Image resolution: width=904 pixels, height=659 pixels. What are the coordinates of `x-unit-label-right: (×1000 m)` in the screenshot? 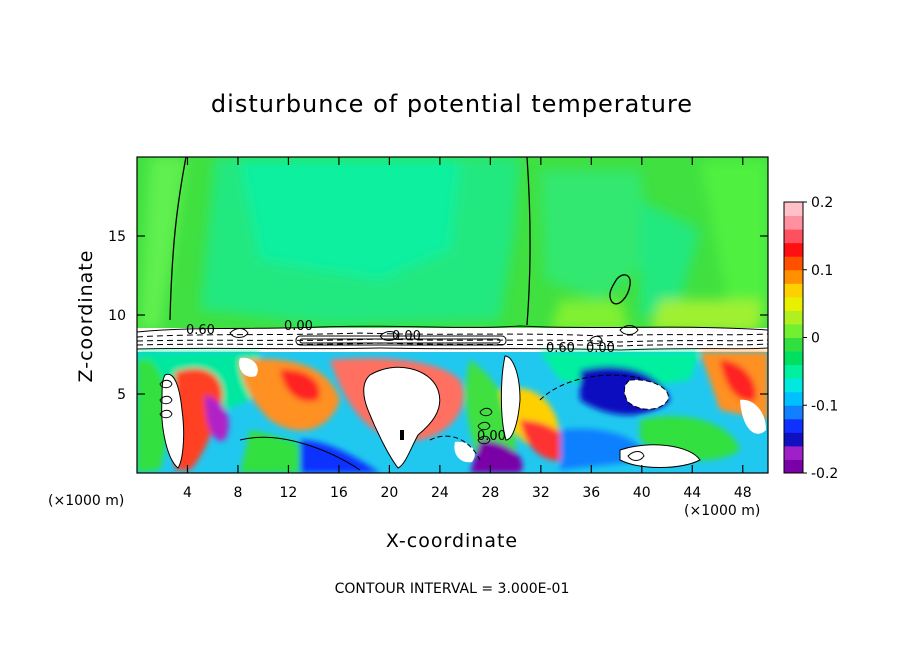 It's located at (722, 511).